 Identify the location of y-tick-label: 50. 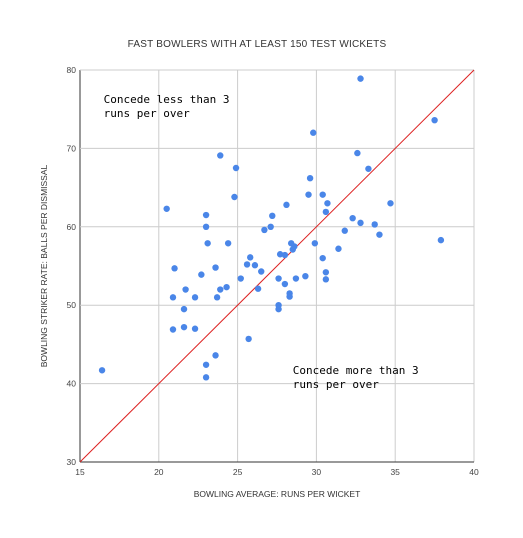
(72, 305).